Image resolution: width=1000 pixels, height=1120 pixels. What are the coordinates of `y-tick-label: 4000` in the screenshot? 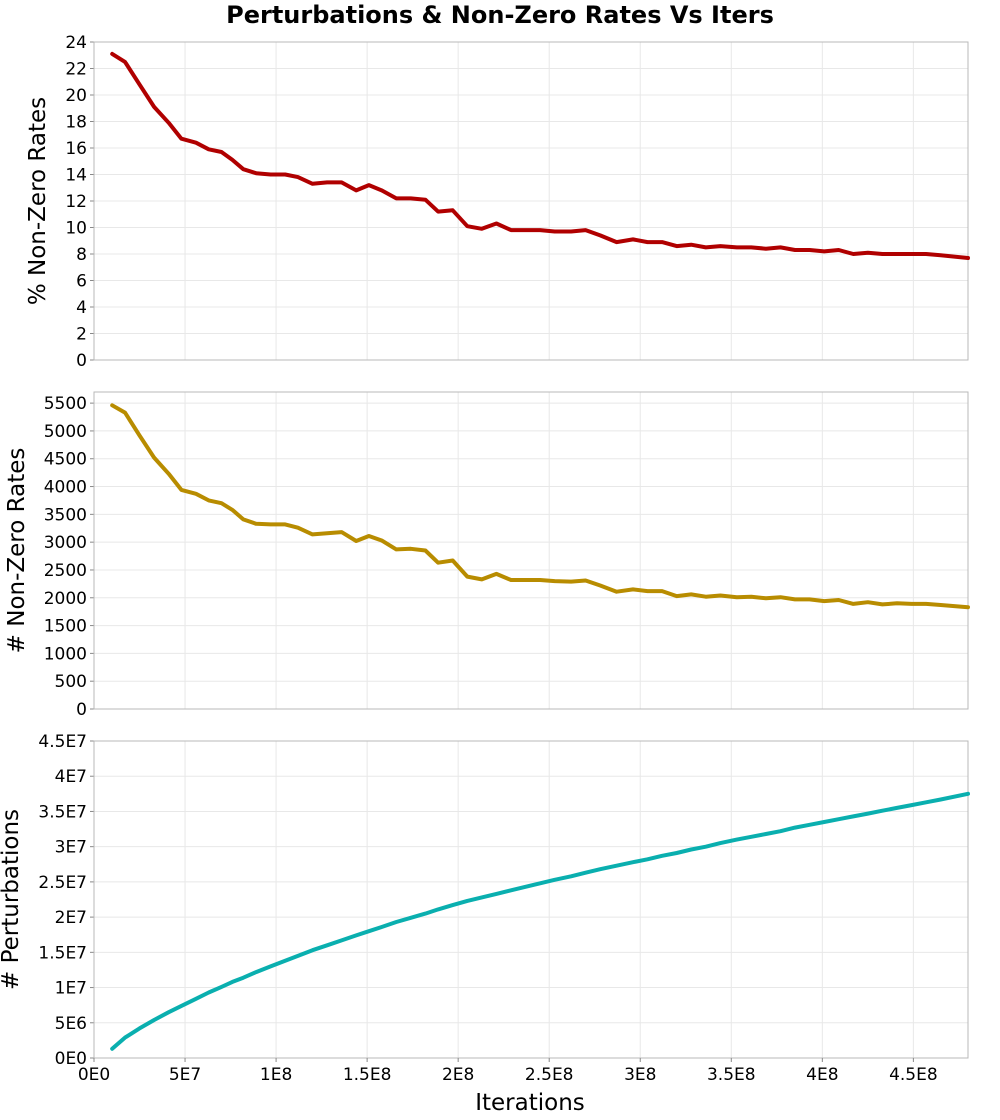 It's located at (65, 488).